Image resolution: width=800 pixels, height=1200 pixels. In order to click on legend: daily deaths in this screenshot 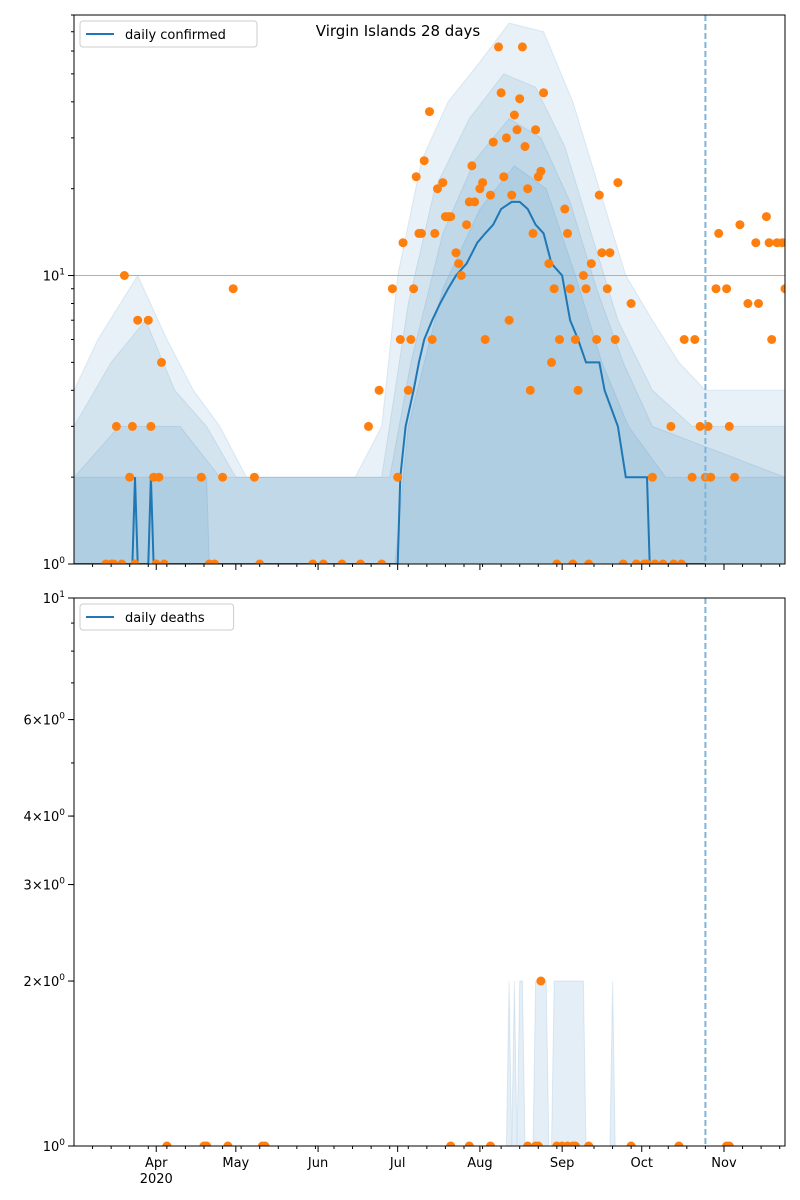, I will do `click(157, 617)`.